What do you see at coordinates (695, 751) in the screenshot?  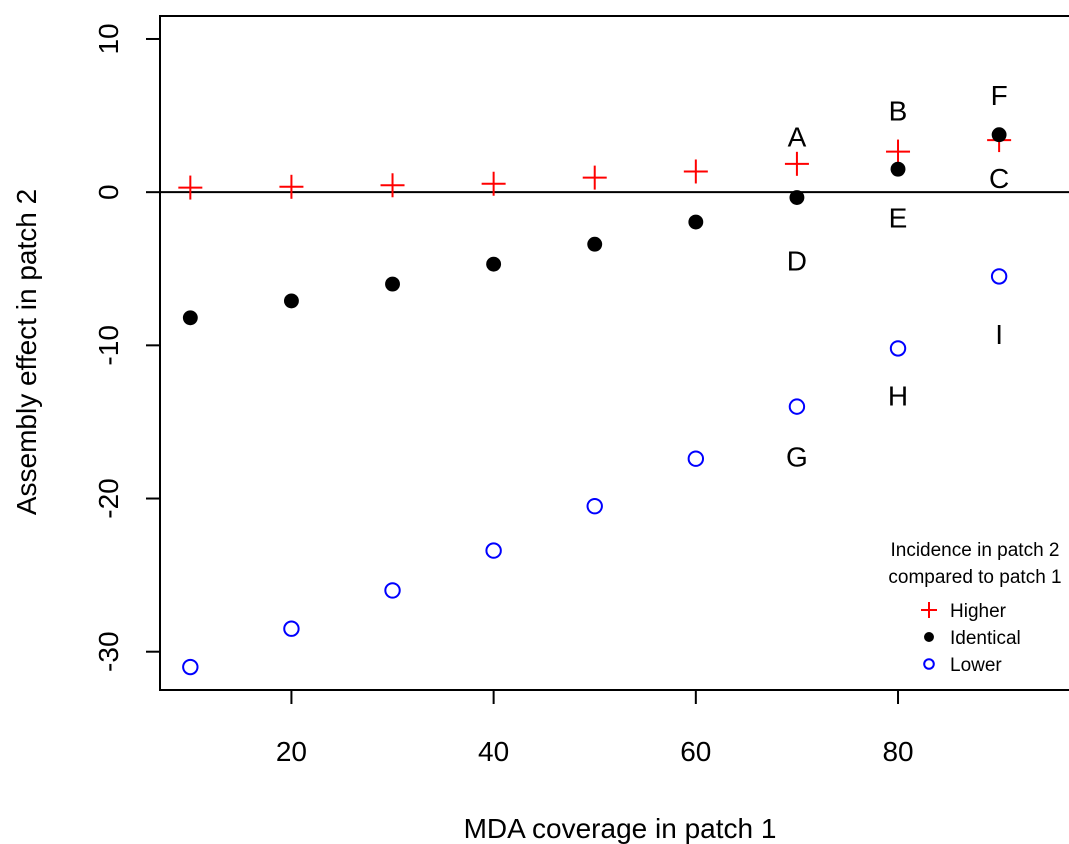 I see `x-tick-label: 60` at bounding box center [695, 751].